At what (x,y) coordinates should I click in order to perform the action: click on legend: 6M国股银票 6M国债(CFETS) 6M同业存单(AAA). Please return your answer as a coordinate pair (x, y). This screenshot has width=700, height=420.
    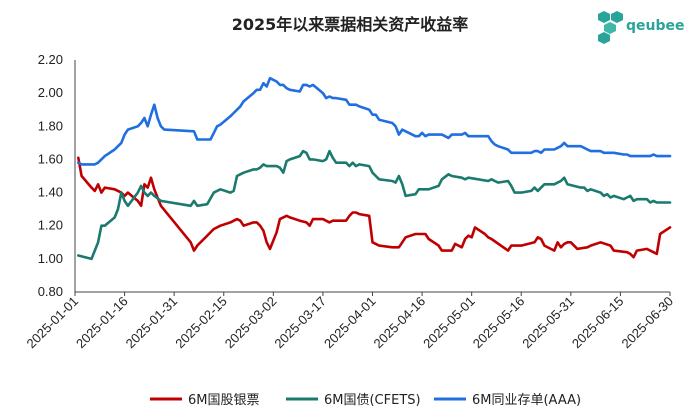
    Looking at the image, I should click on (365, 400).